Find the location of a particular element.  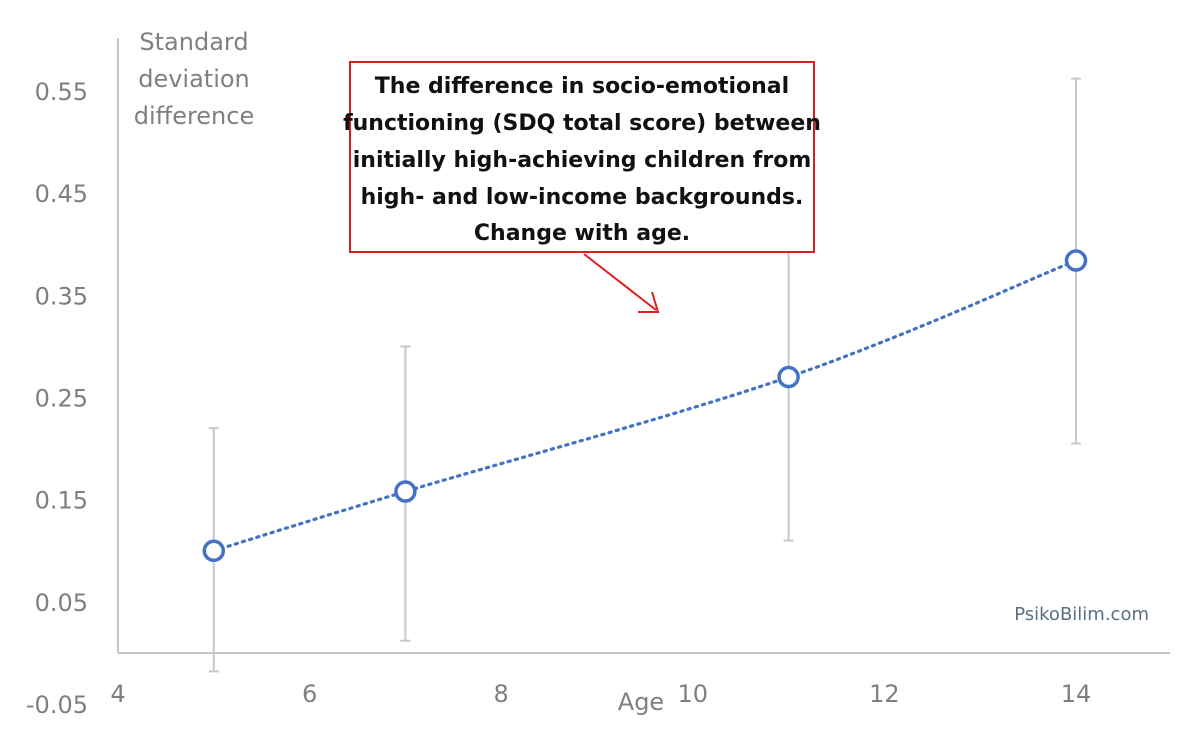

x-tick-label: 14 is located at coordinates (1076, 694).